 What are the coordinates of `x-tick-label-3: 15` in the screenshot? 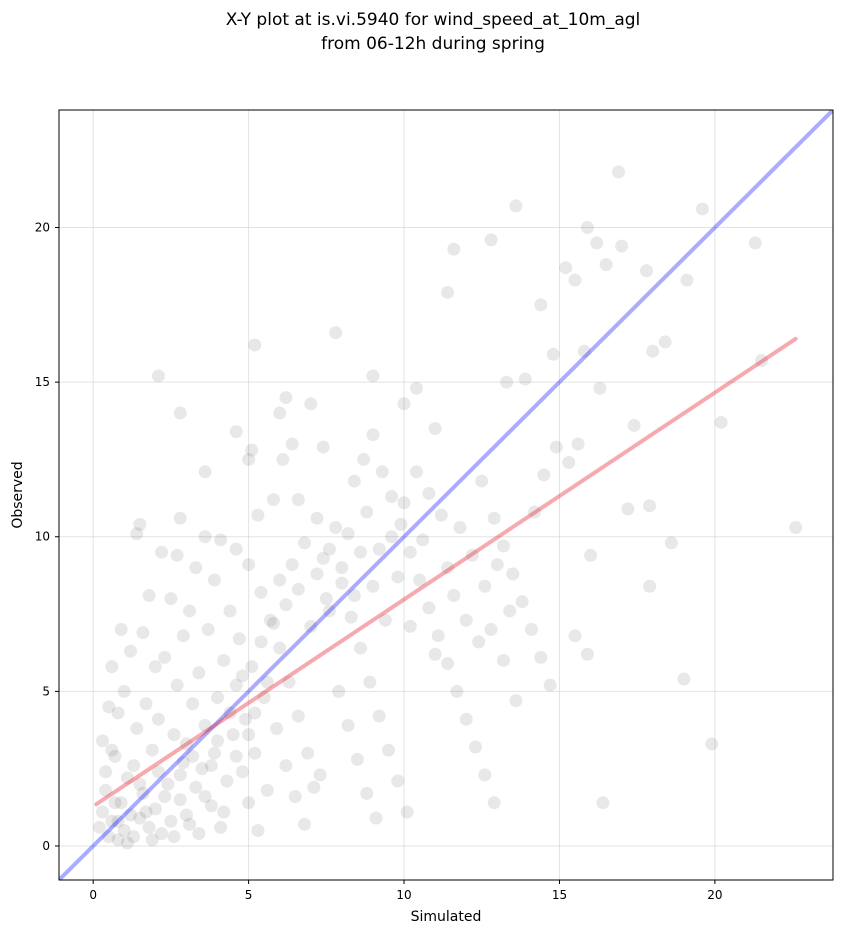 It's located at (559, 895).